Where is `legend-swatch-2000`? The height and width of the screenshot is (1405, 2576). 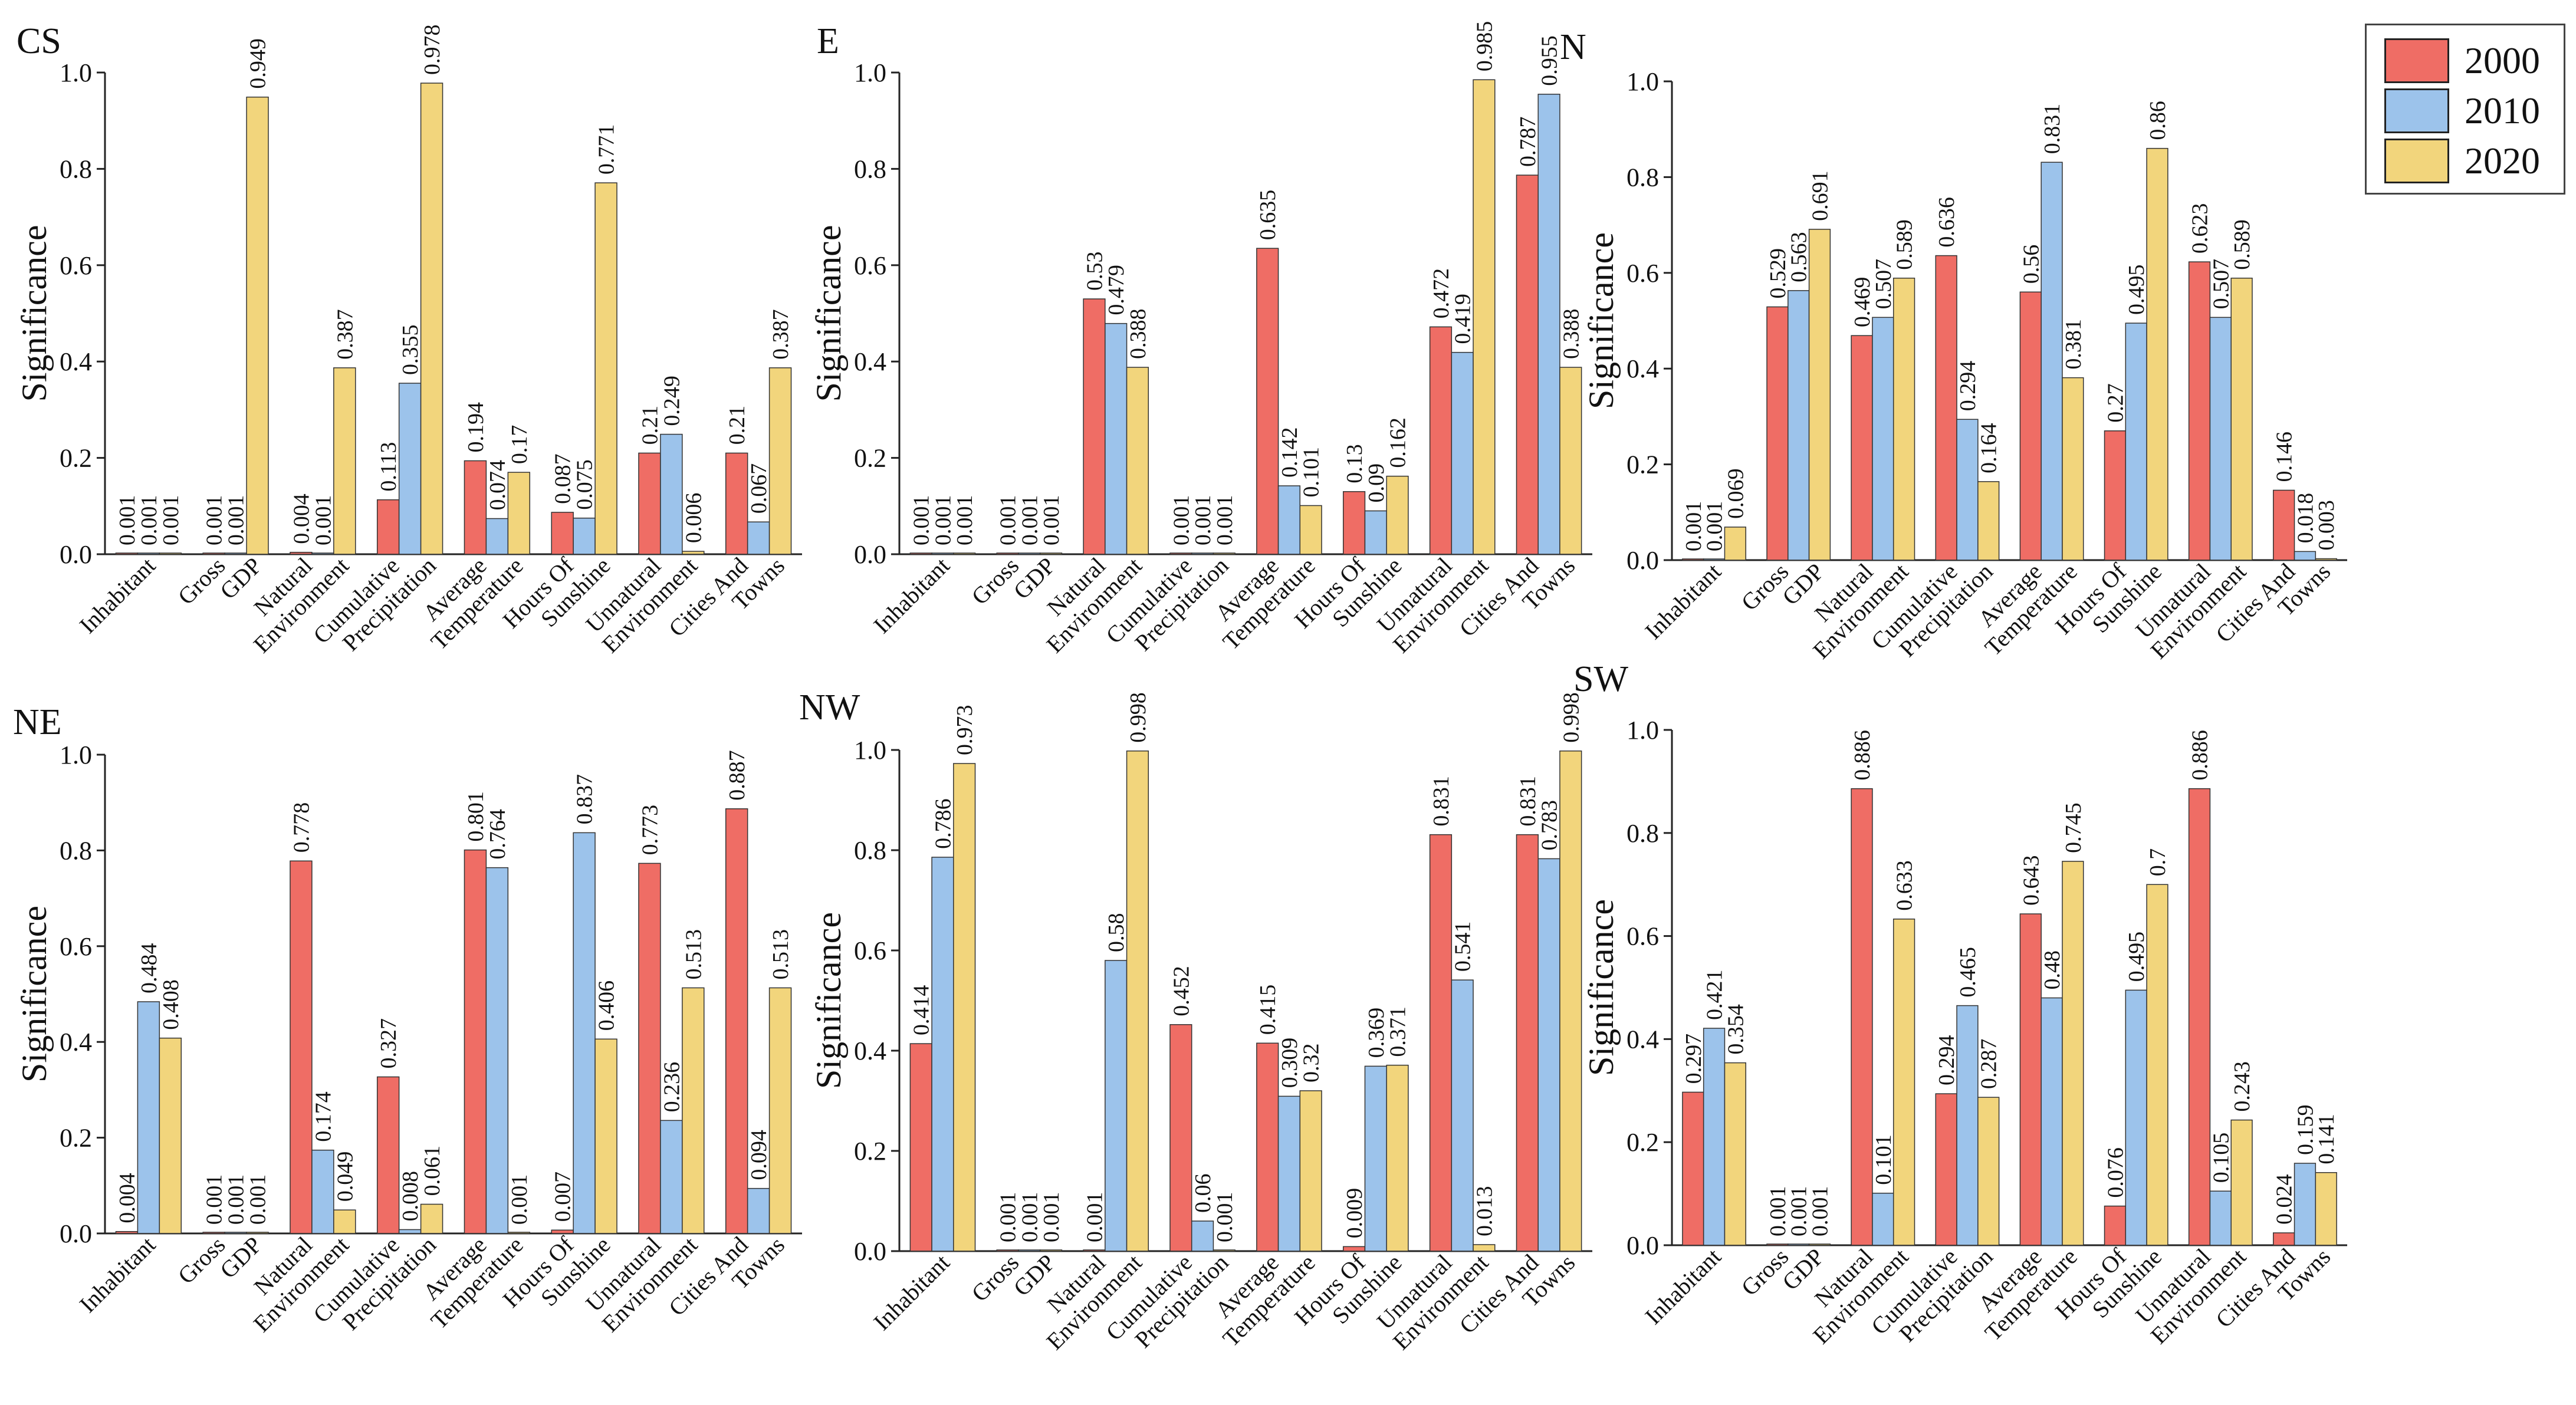
legend-swatch-2000 is located at coordinates (2417, 60).